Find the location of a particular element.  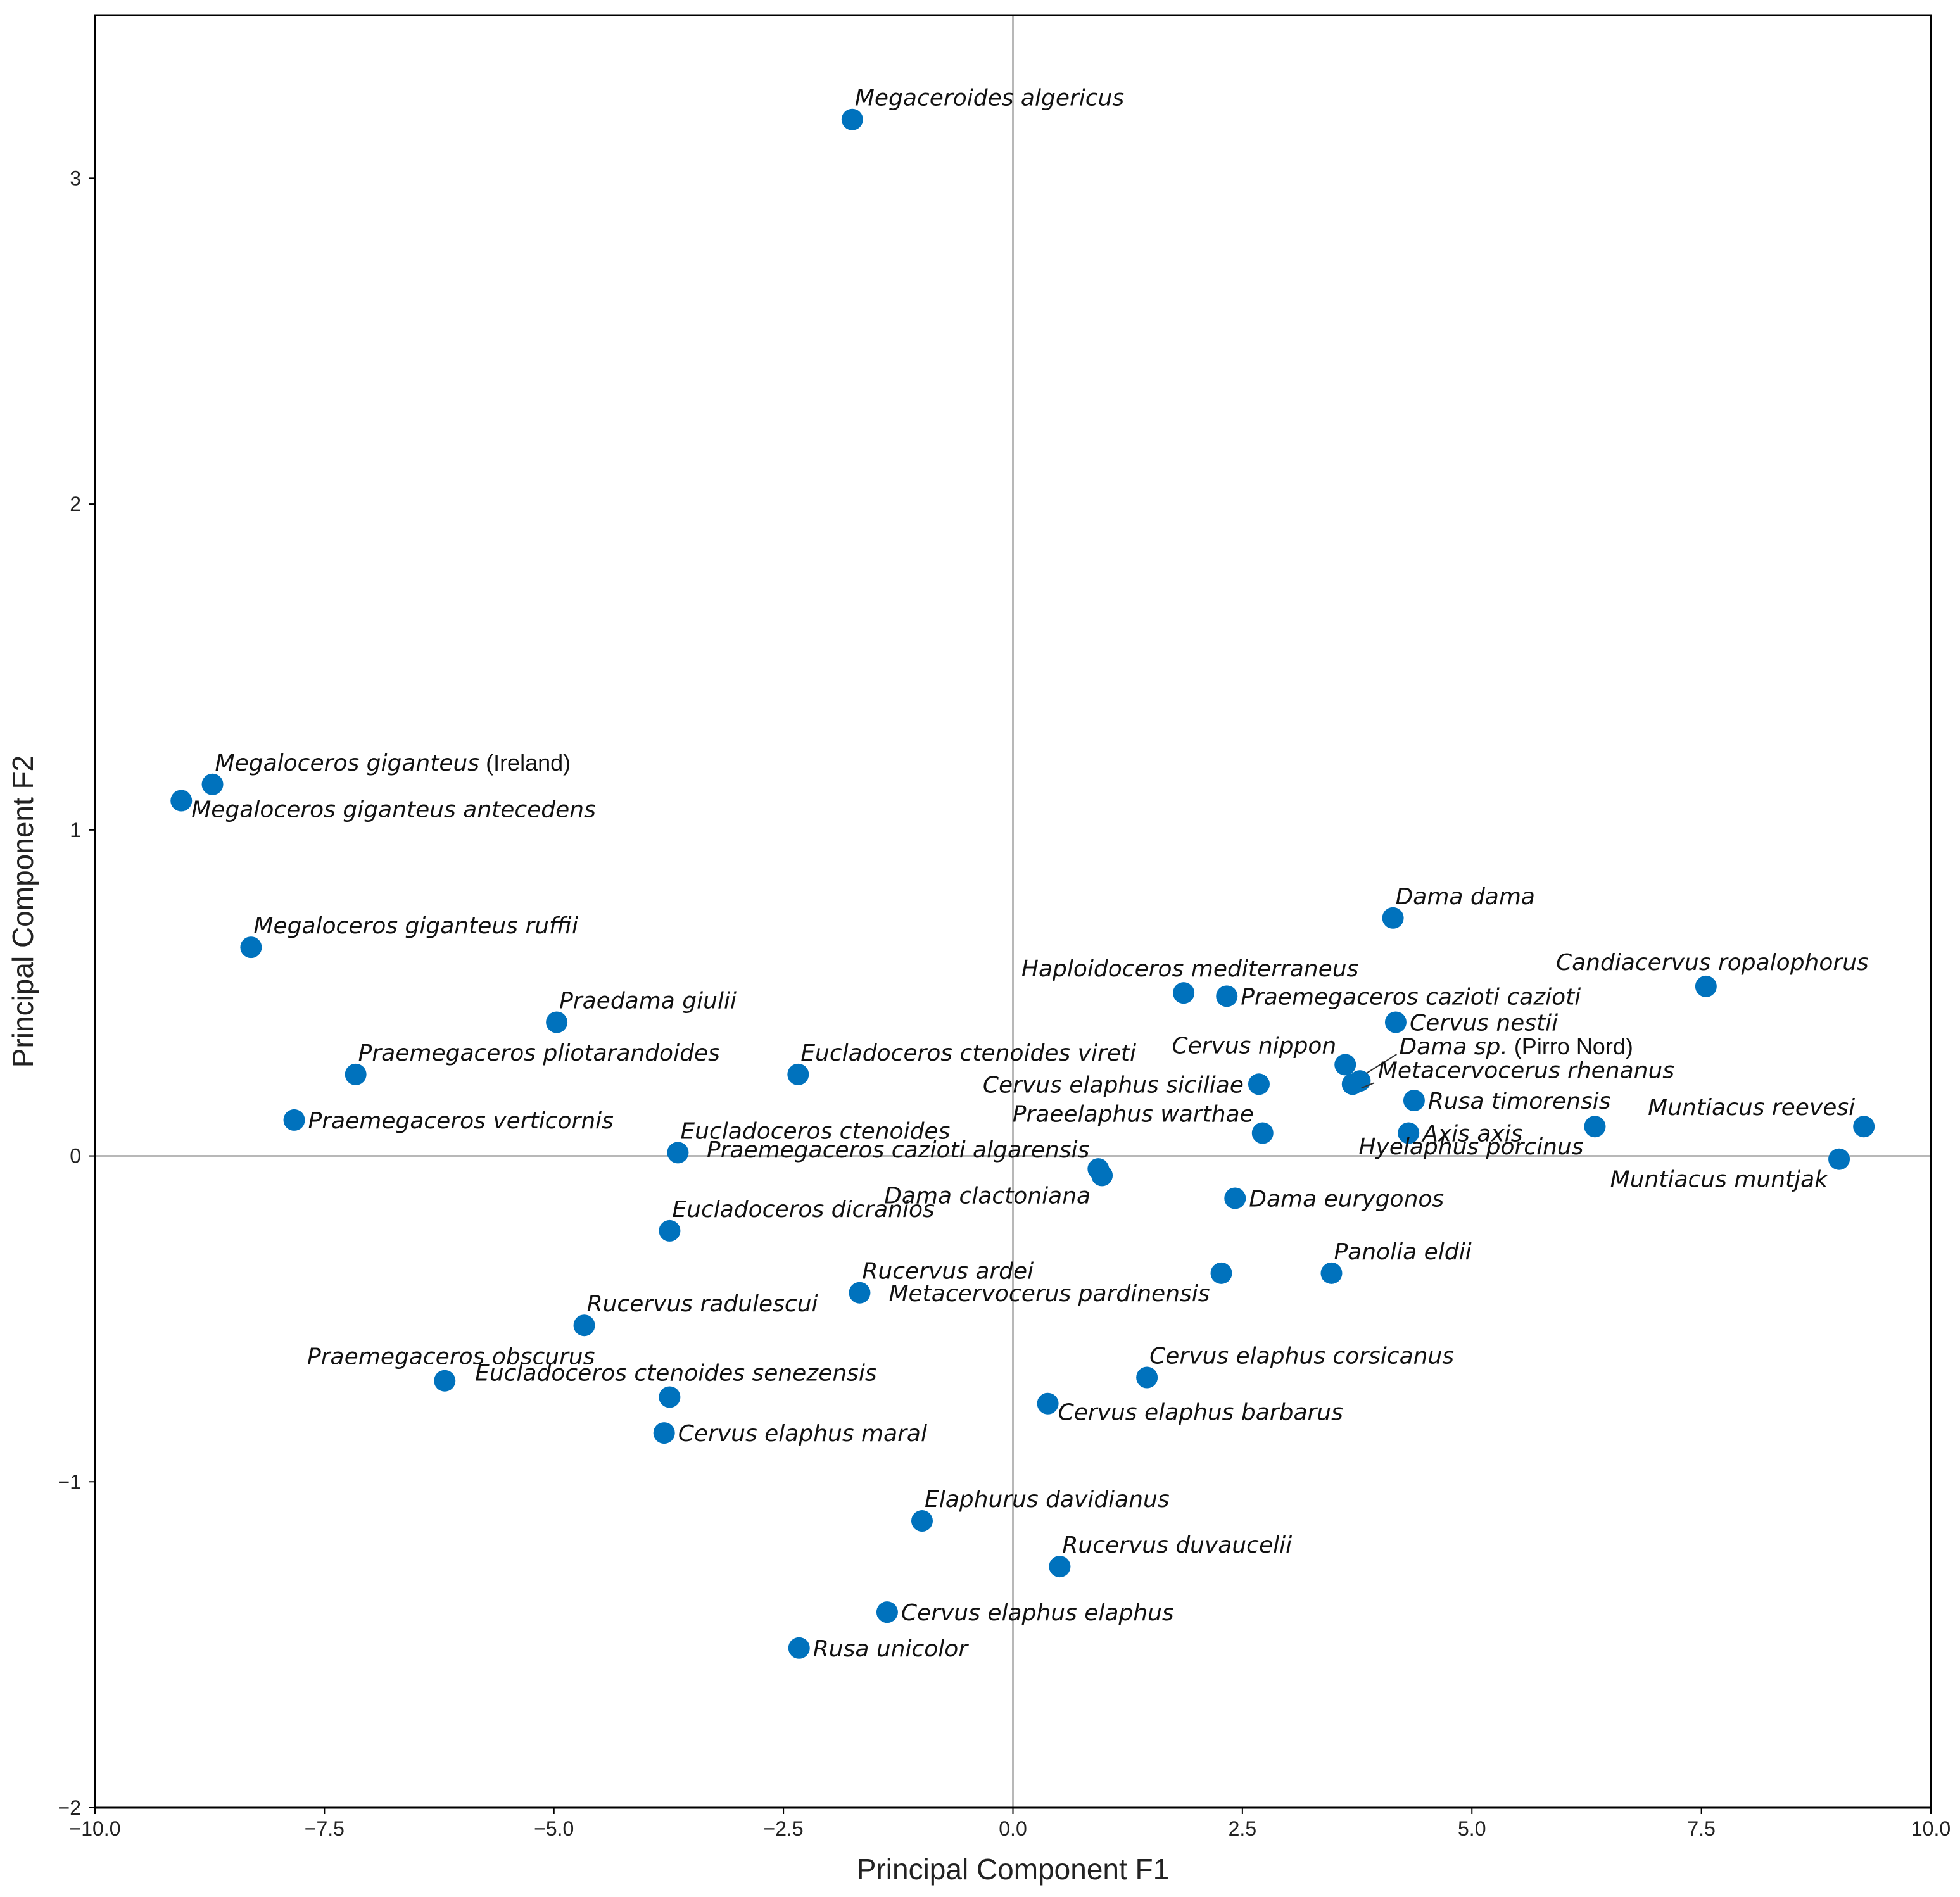

x-tick-label: −5.0 is located at coordinates (554, 1828).